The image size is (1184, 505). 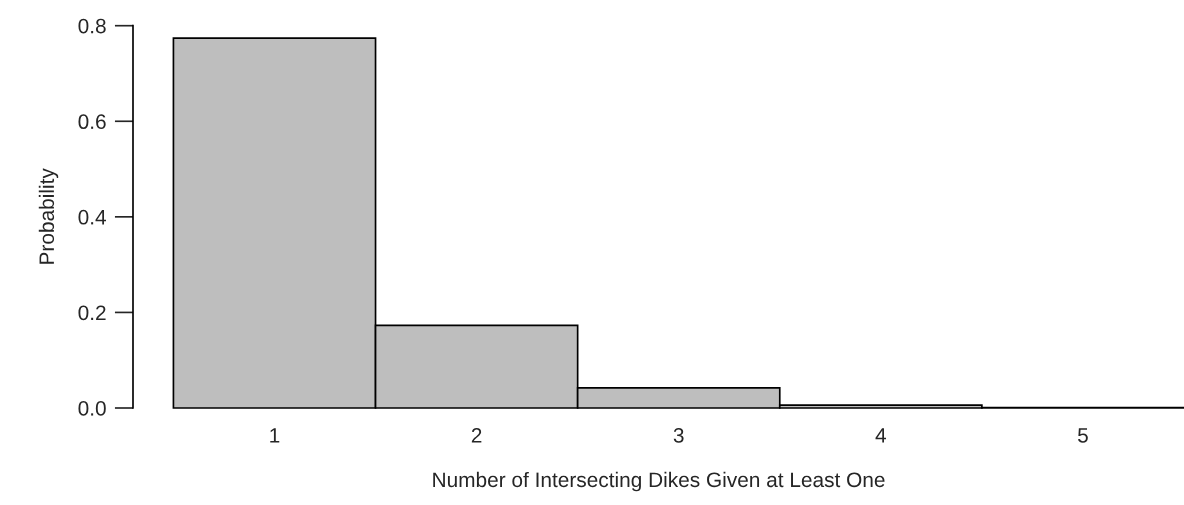 What do you see at coordinates (275, 435) in the screenshot?
I see `x-tick-label: 1` at bounding box center [275, 435].